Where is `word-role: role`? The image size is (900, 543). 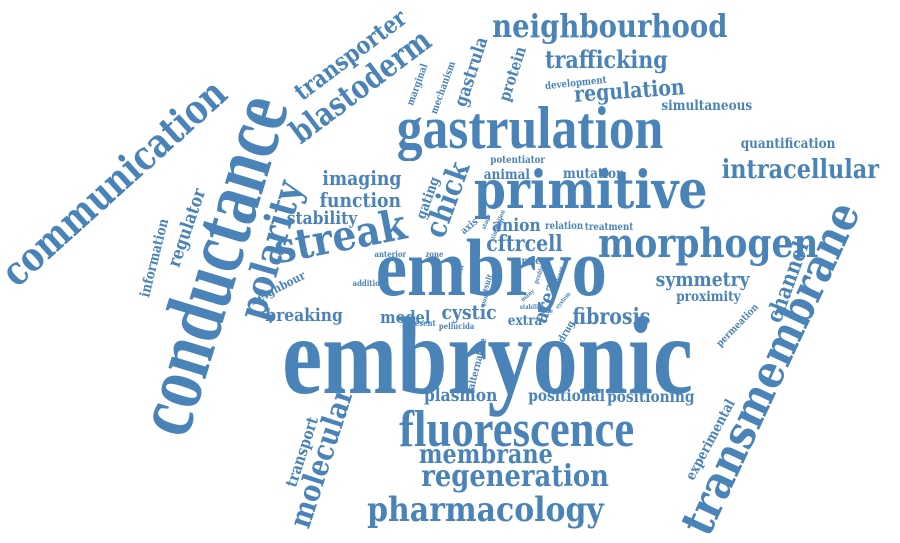
word-role: role is located at coordinates (531, 261).